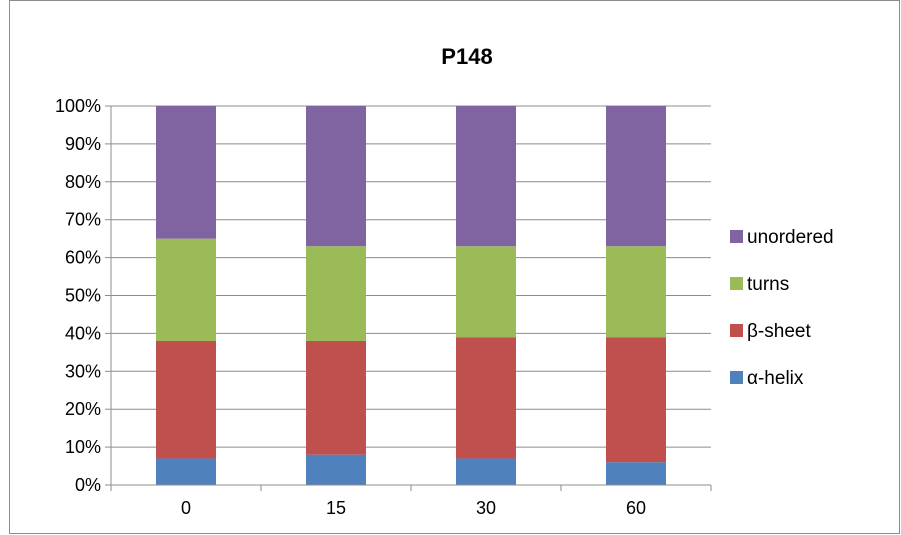  I want to click on bar-β-sheet-15, so click(336, 397).